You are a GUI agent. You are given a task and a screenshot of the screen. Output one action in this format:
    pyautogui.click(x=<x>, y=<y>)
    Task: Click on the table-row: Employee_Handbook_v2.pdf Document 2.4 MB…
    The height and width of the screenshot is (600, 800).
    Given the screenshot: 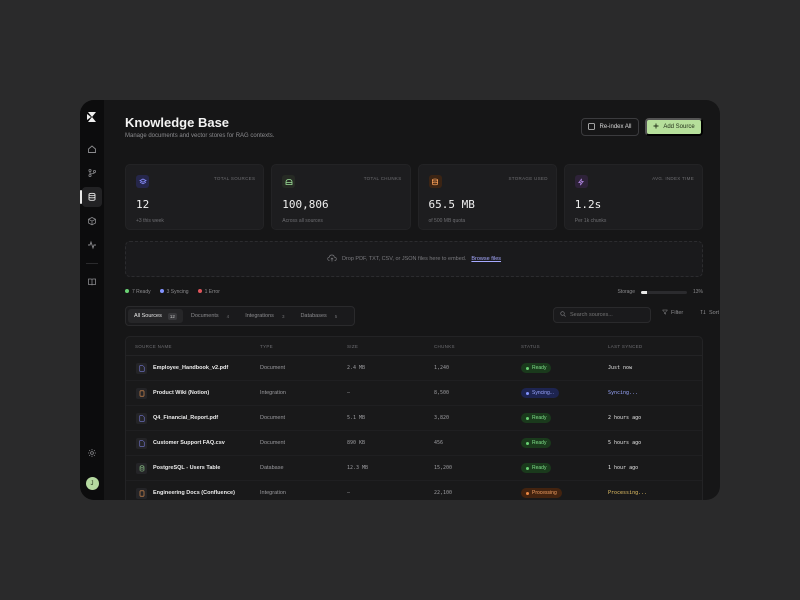 What is the action you would take?
    pyautogui.click(x=414, y=368)
    